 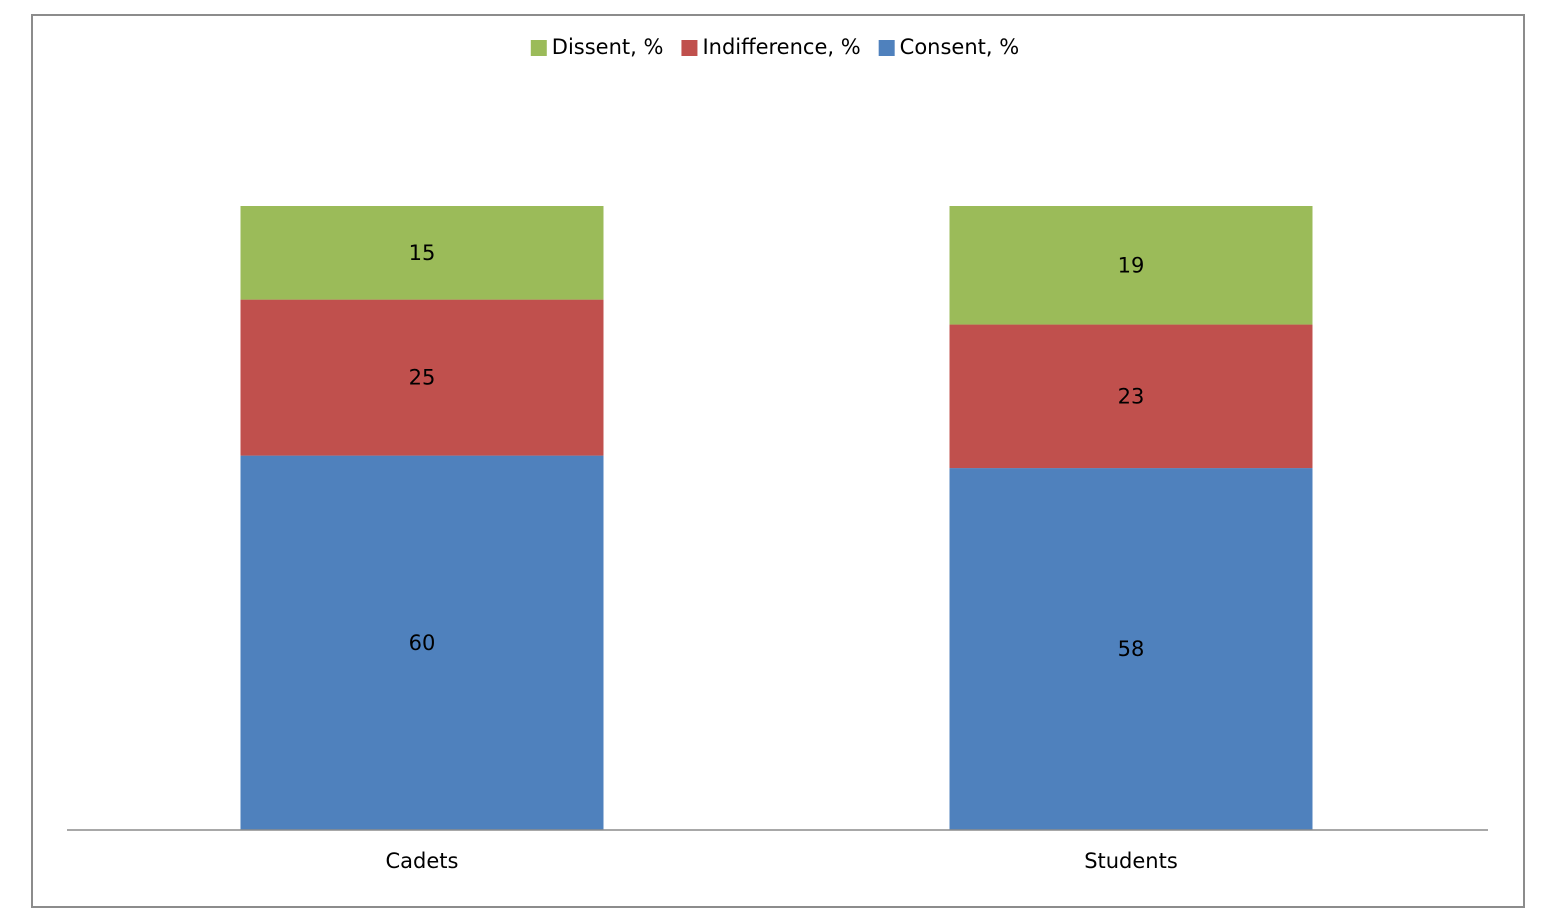 I want to click on legend: Dissent, % Indifference, % Consent, %, so click(x=775, y=47).